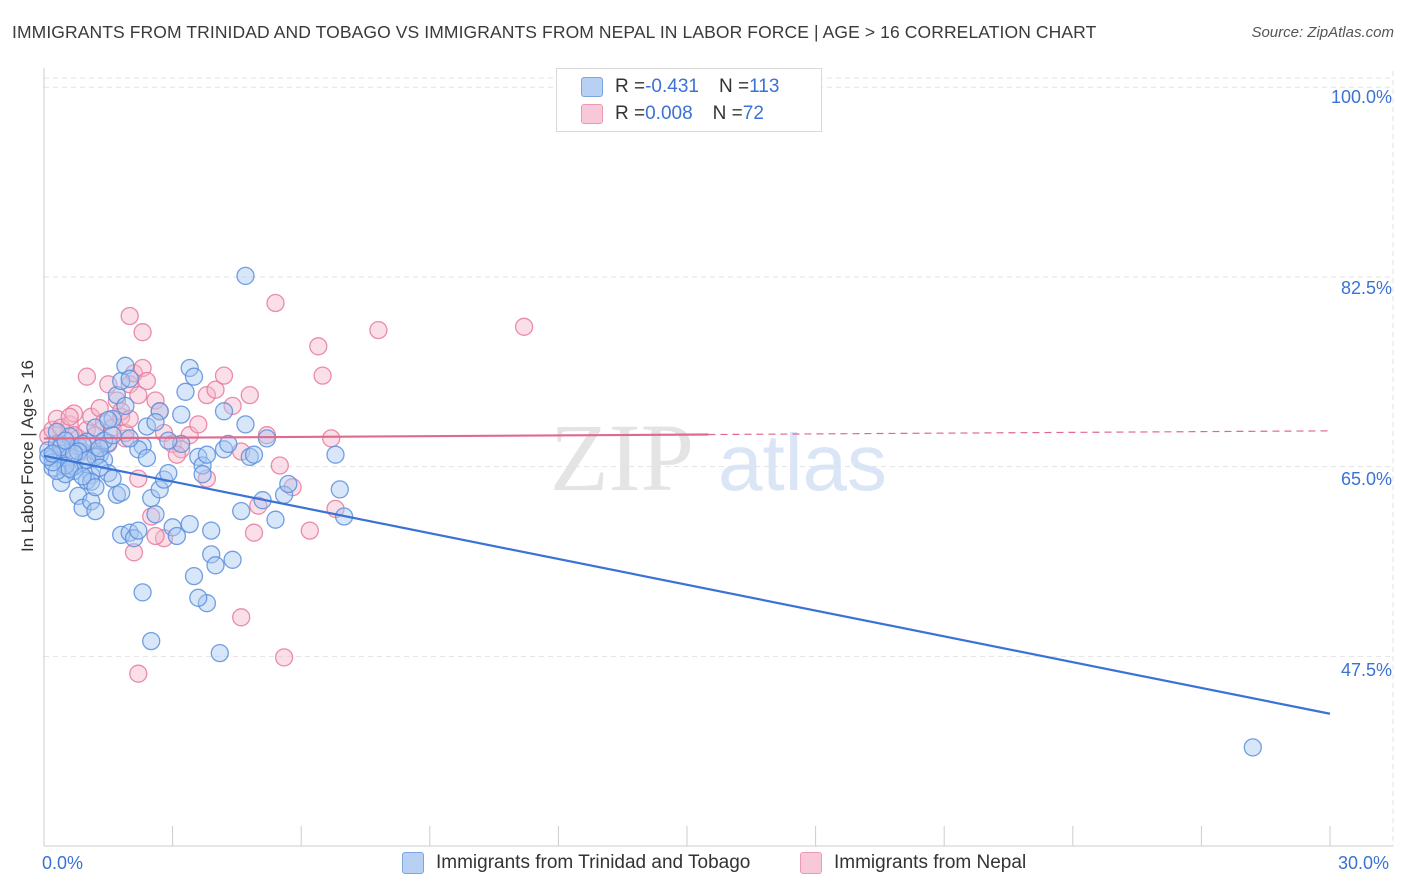 The width and height of the screenshot is (1406, 892). I want to click on legend-n-value: 113, so click(764, 86).